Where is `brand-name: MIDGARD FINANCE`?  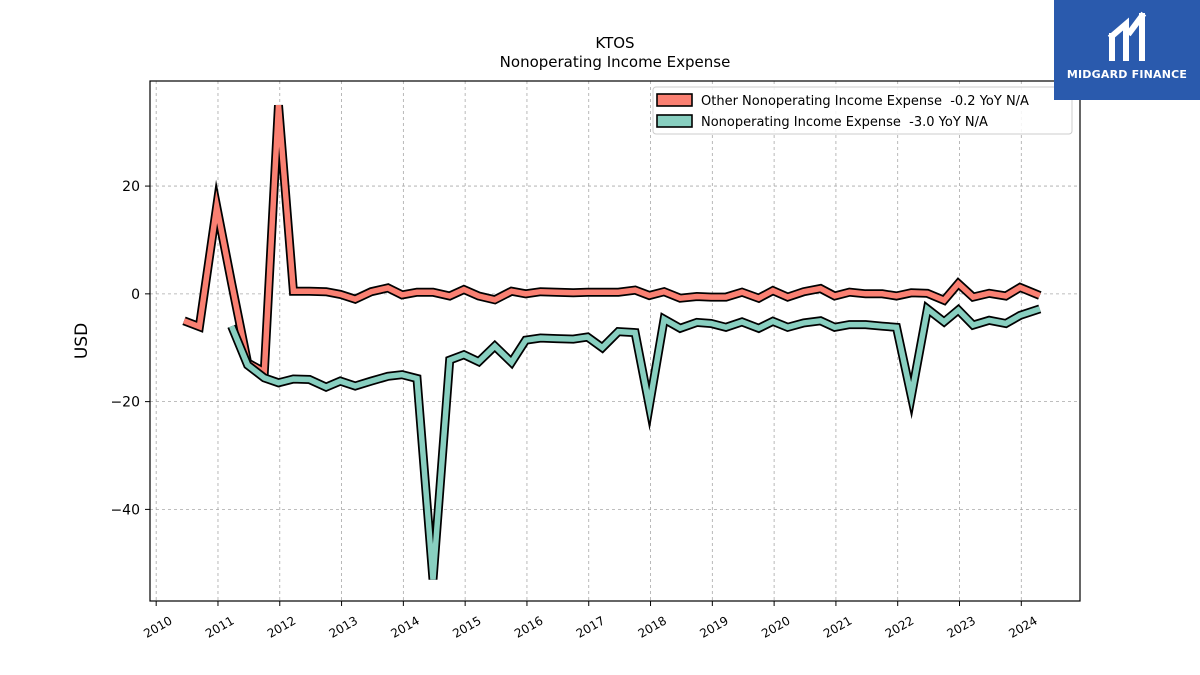 brand-name: MIDGARD FINANCE is located at coordinates (1127, 74).